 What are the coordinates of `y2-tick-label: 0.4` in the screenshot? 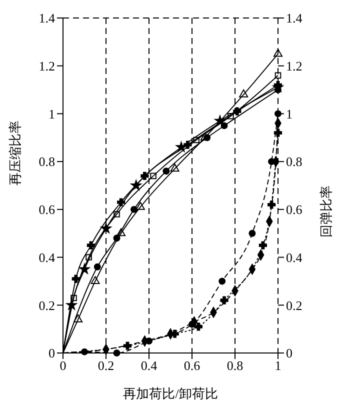 It's located at (294, 257).